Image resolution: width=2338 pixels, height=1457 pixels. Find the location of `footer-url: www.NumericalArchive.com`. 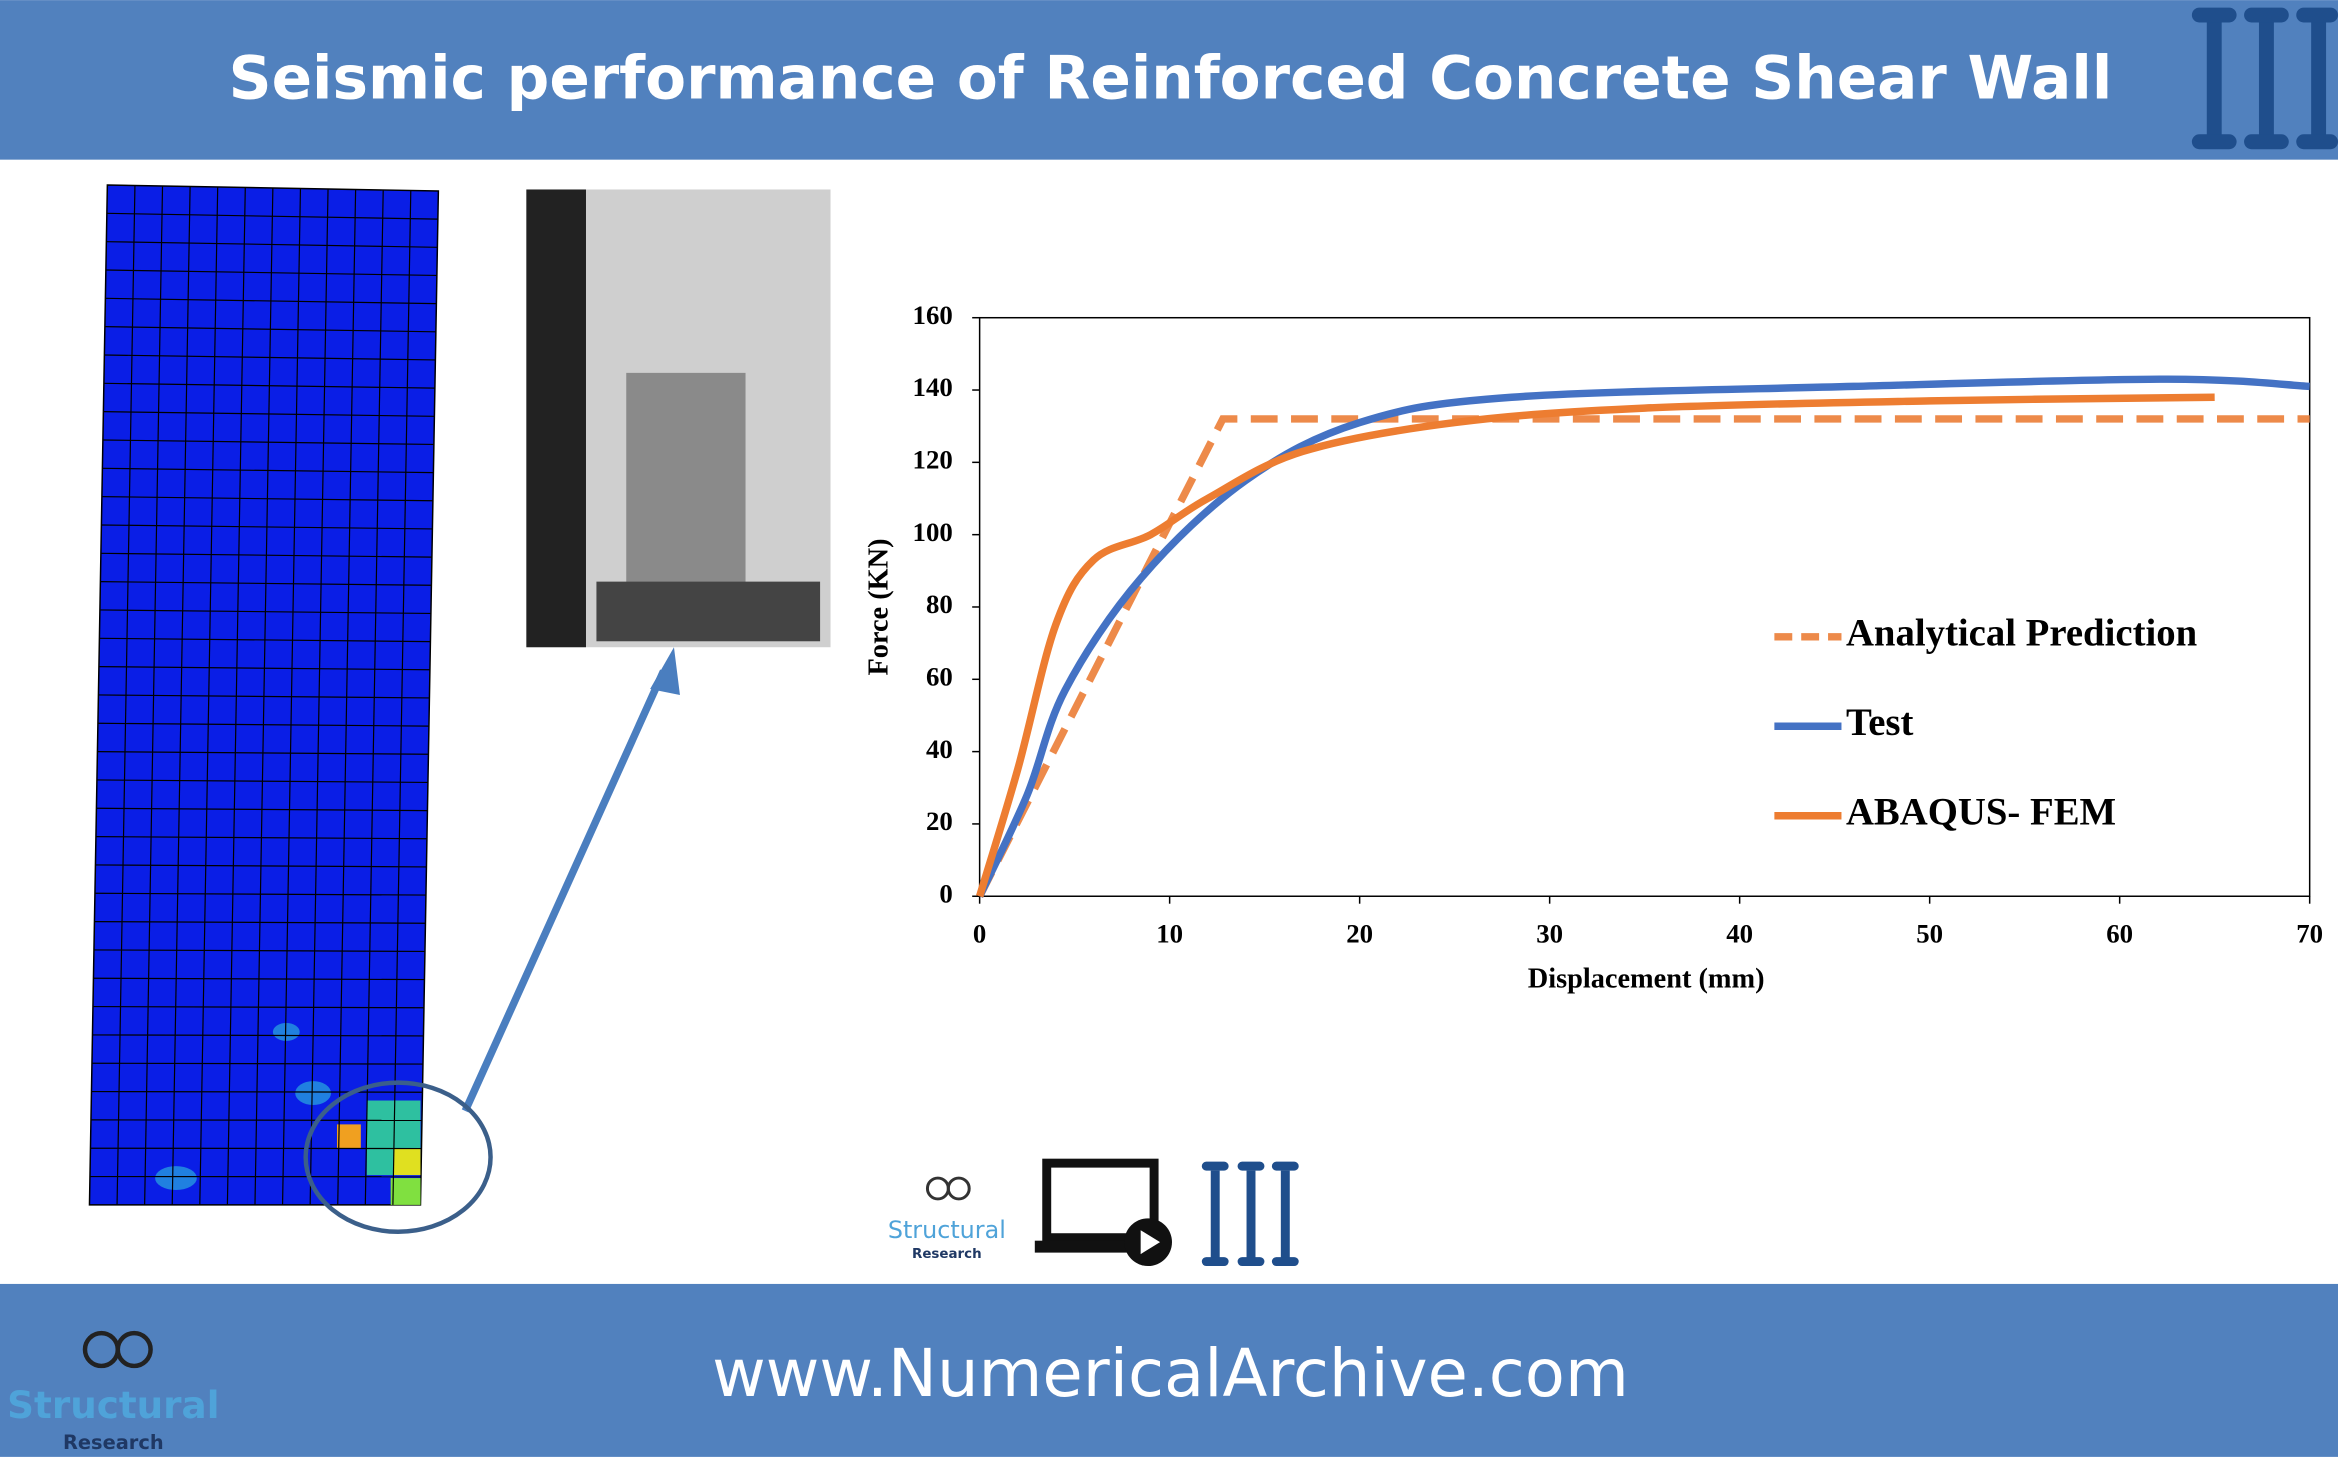

footer-url: www.NumericalArchive.com is located at coordinates (1170, 1374).